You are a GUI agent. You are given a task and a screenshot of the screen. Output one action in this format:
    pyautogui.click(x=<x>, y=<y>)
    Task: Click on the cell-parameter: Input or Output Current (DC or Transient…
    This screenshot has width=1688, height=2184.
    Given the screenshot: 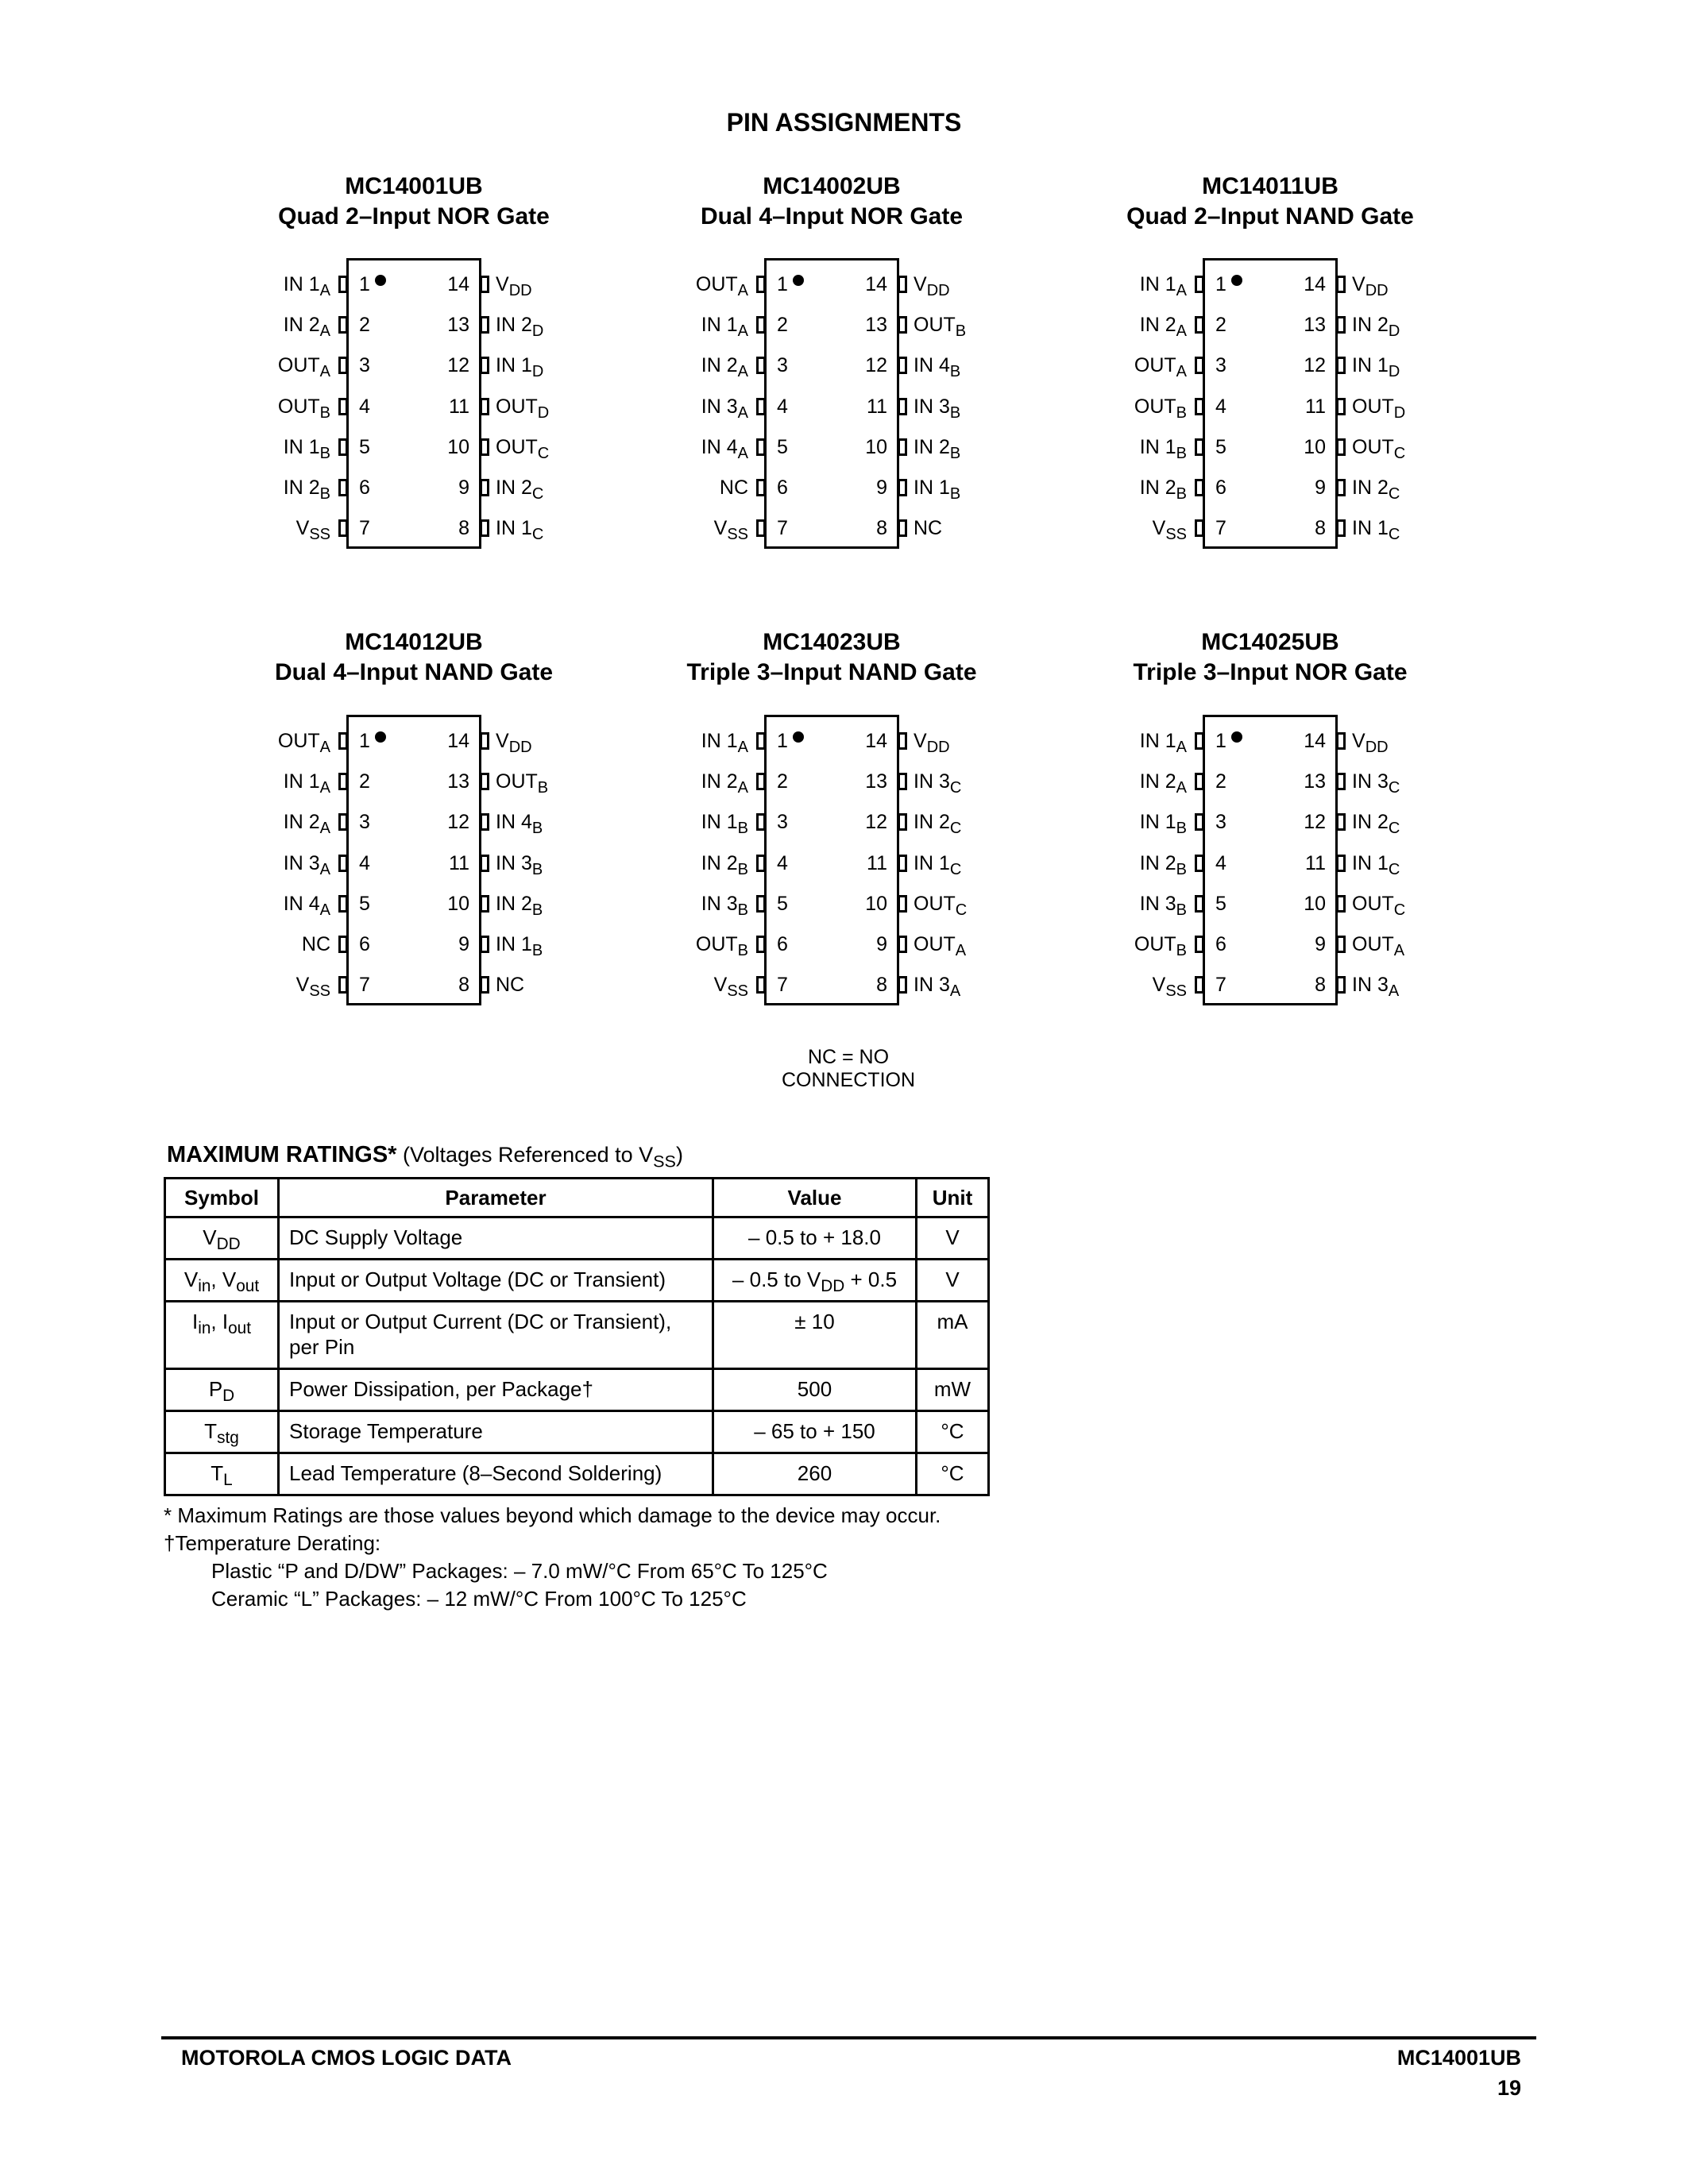 What is the action you would take?
    pyautogui.click(x=495, y=1335)
    